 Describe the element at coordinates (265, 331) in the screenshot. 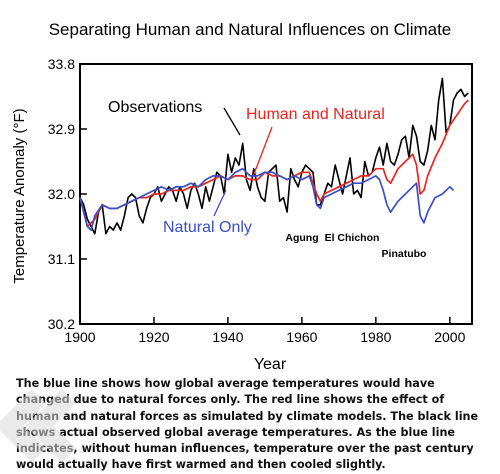

I see `x-axis: 1900 1920 1940 1960 1980 2000` at that location.